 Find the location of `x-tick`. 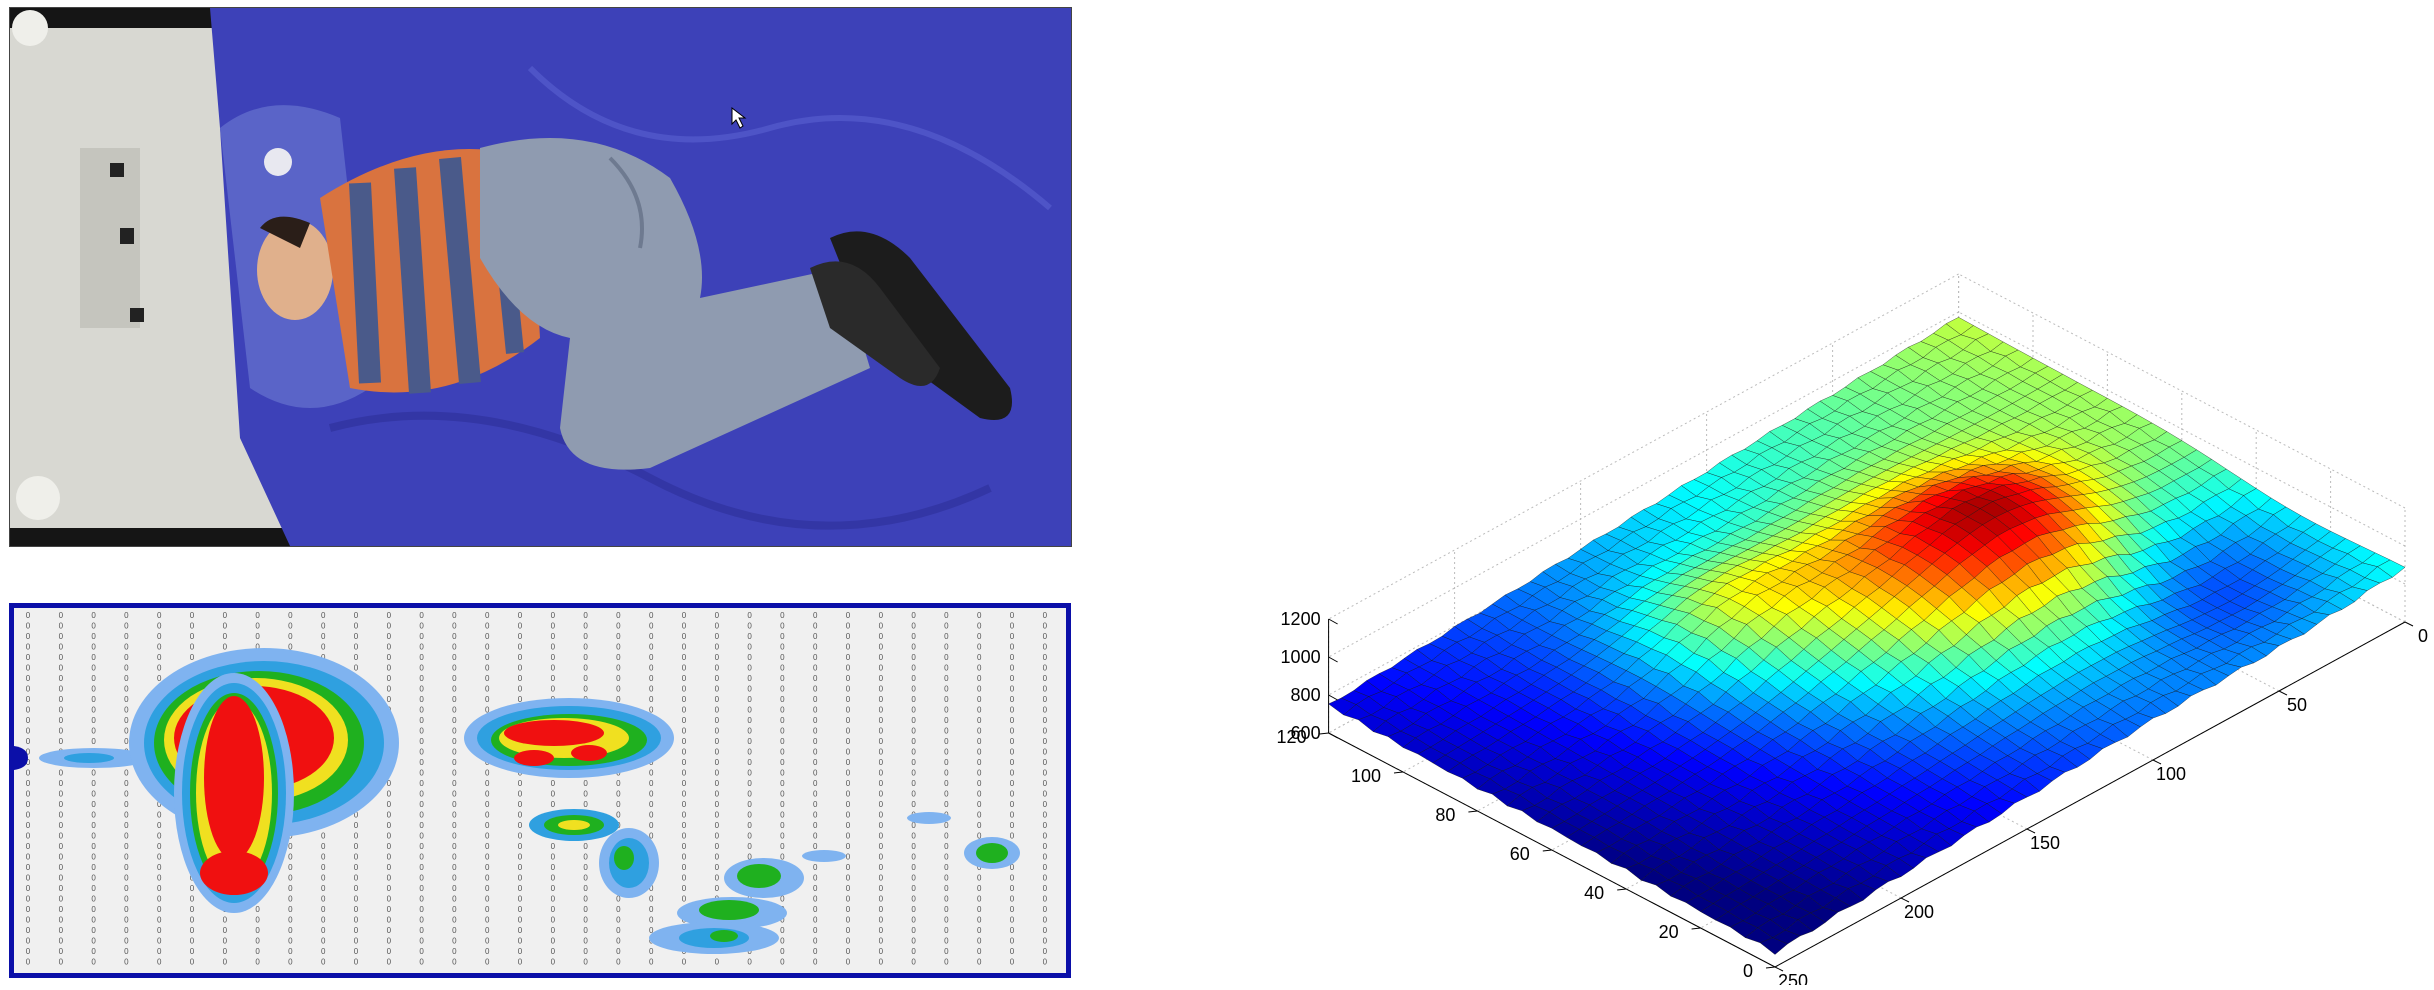

x-tick is located at coordinates (1905, 900).